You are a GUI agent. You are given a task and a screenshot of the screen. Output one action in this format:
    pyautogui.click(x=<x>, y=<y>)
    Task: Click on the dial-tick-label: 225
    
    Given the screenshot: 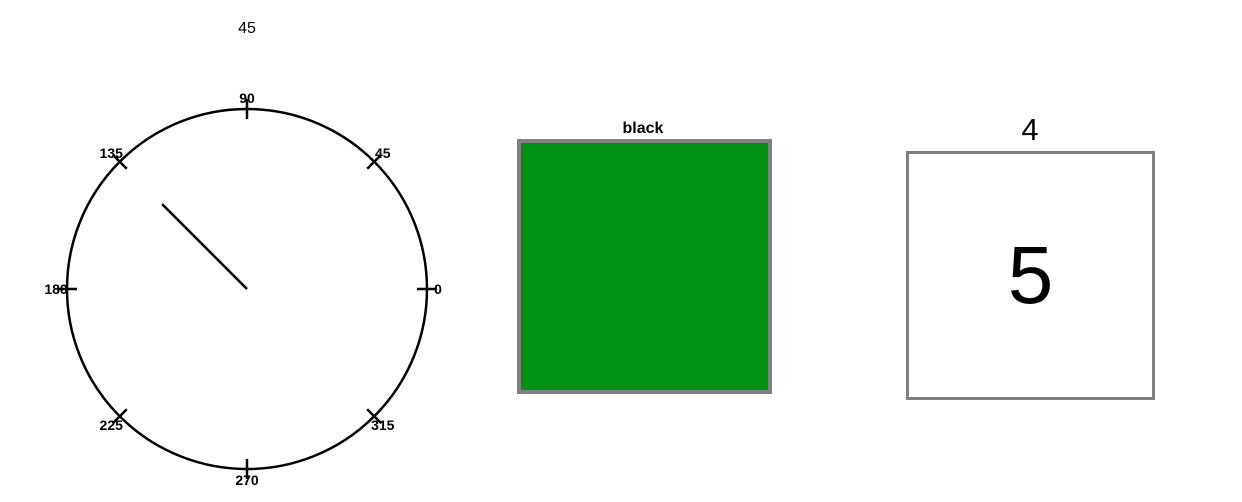 What is the action you would take?
    pyautogui.click(x=112, y=425)
    